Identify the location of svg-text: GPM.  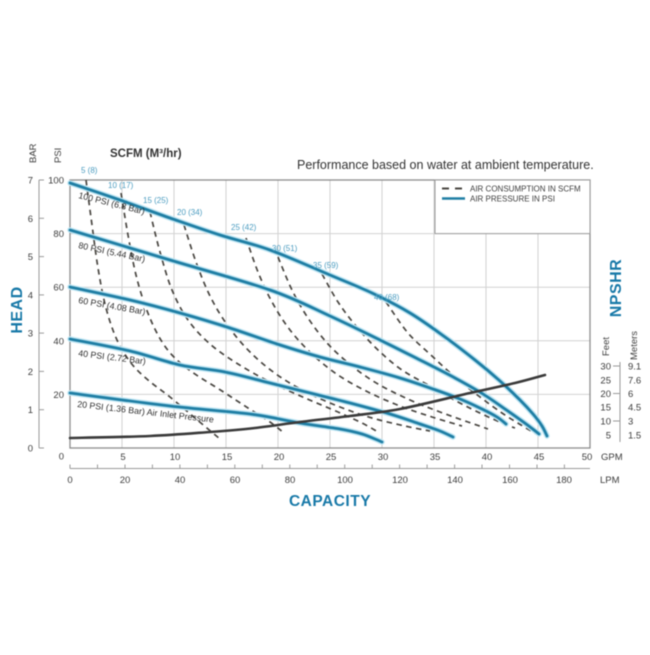
(612, 457).